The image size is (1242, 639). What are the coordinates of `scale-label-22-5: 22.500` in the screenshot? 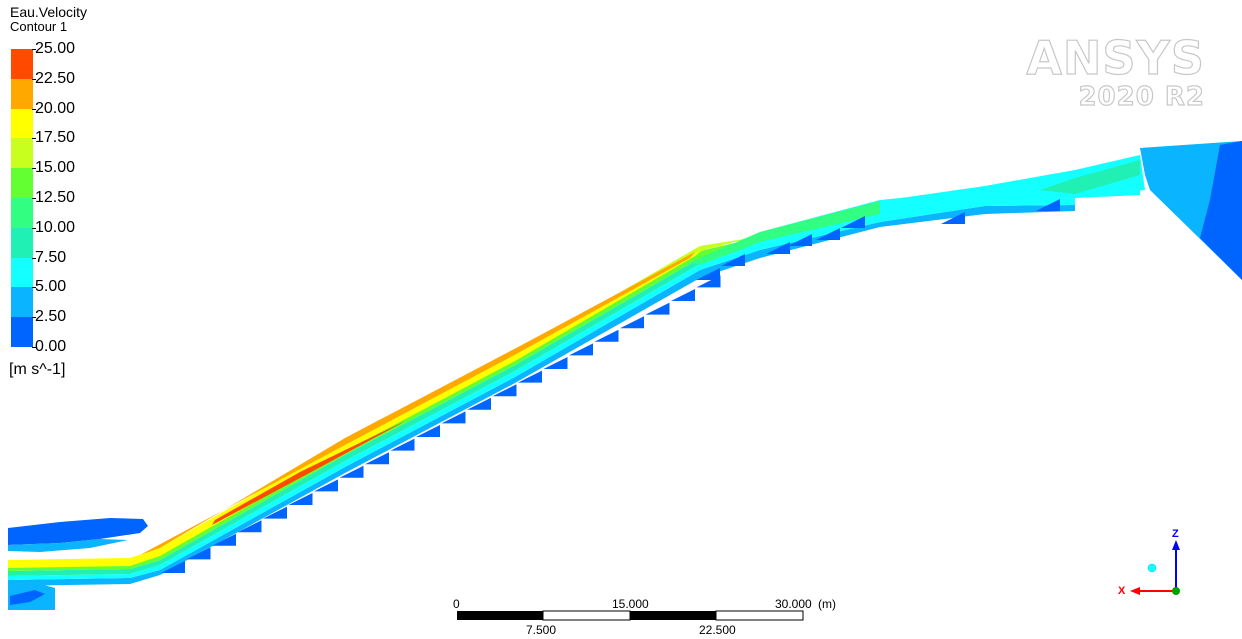 It's located at (717, 630).